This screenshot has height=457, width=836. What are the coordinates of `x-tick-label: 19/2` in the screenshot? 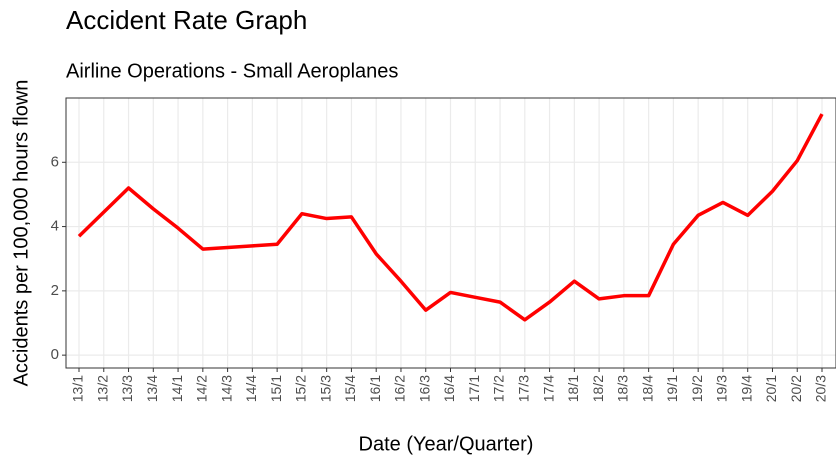 It's located at (697, 388).